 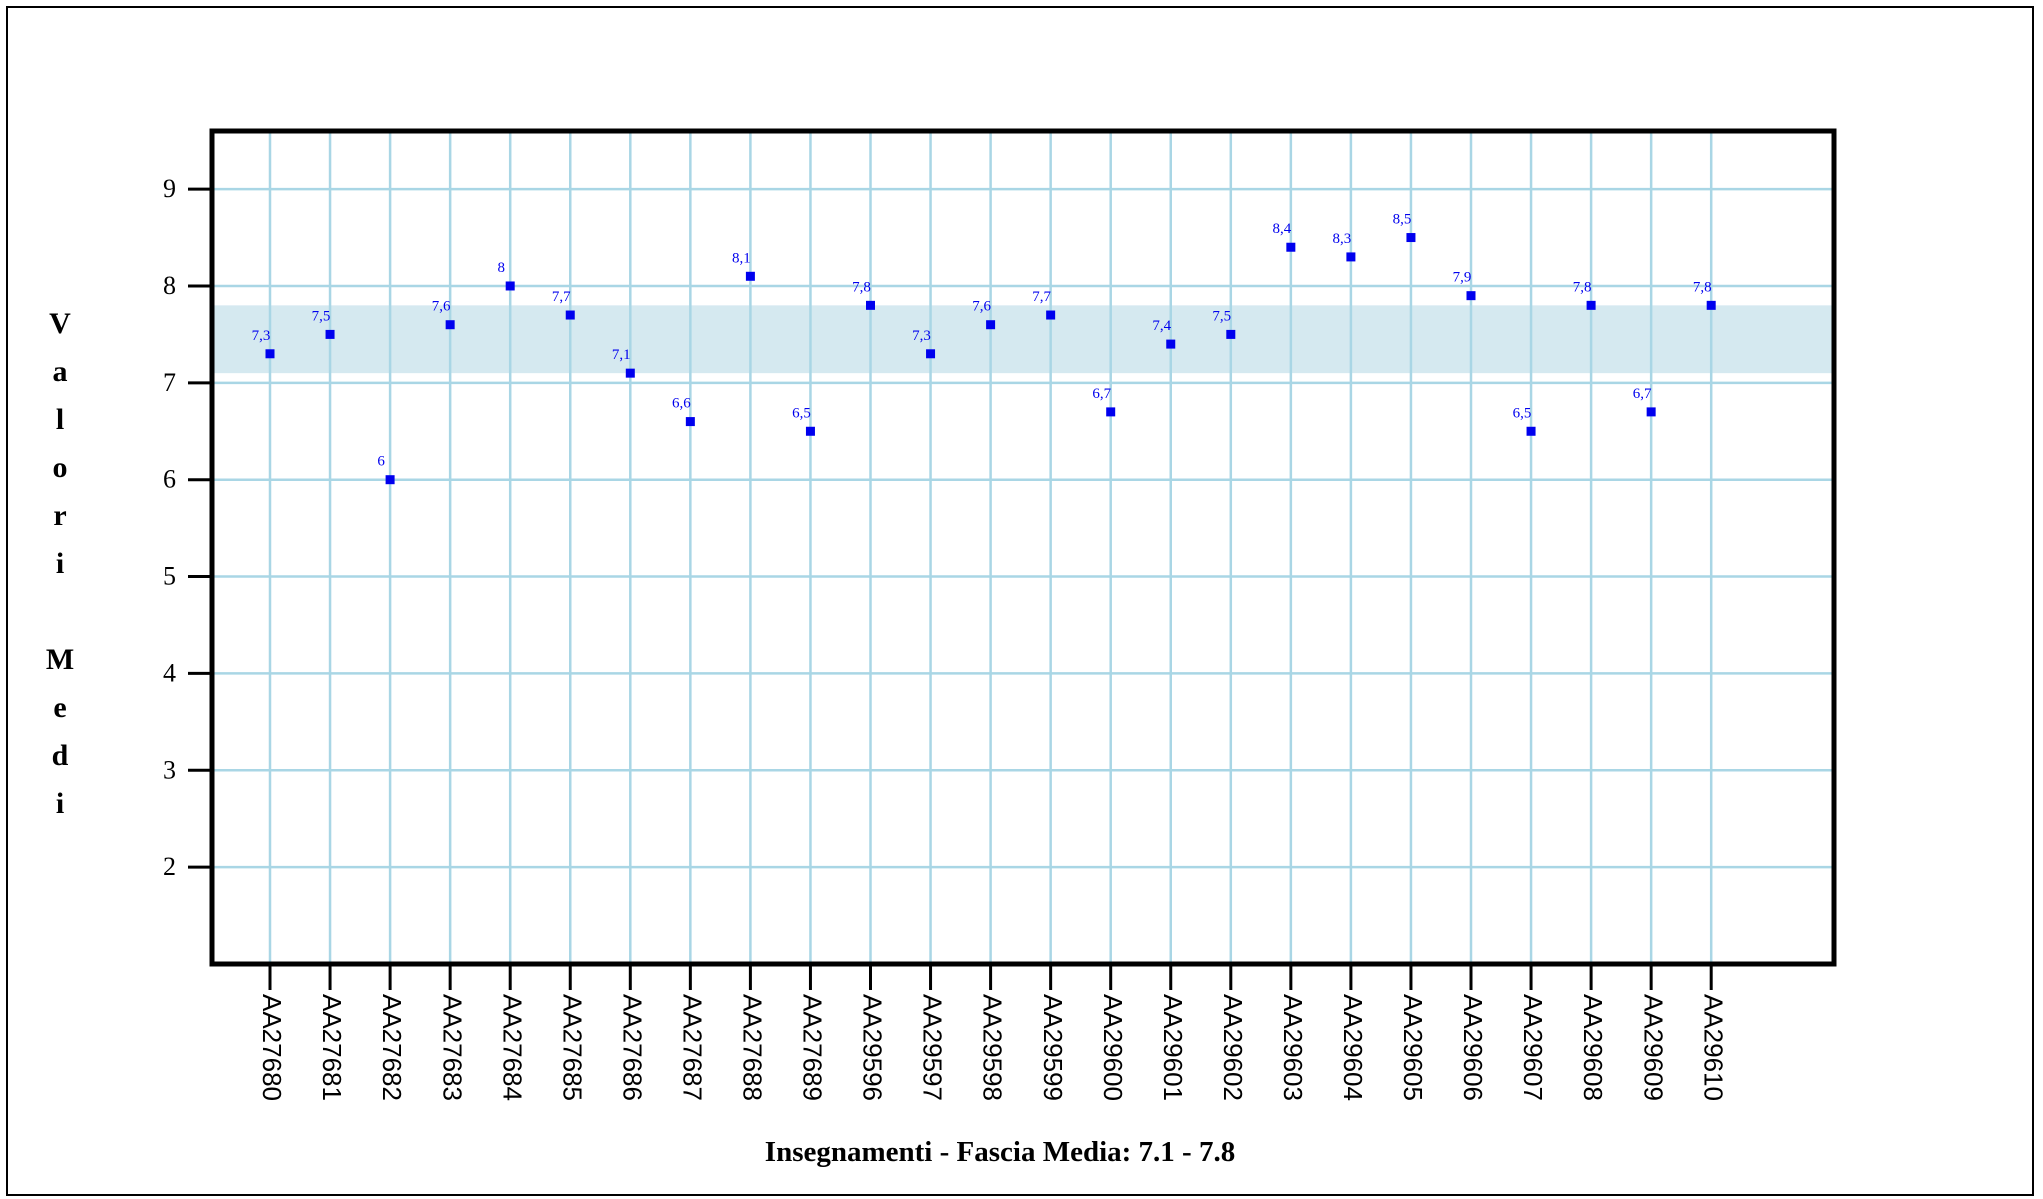 What do you see at coordinates (1593, 1047) in the screenshot?
I see `x-tick-label: AA29608` at bounding box center [1593, 1047].